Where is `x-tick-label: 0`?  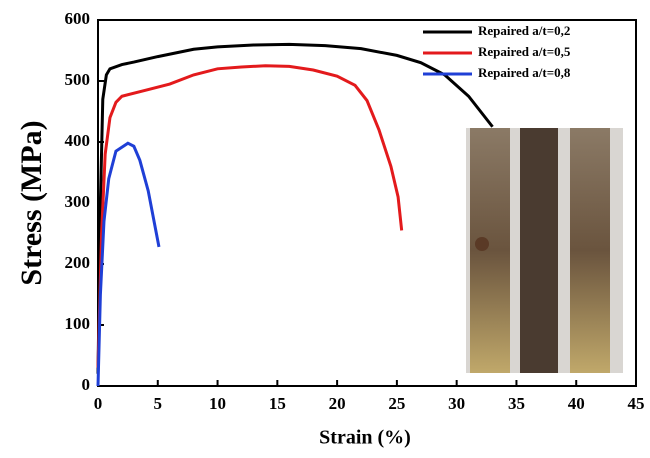
x-tick-label: 0 is located at coordinates (98, 403).